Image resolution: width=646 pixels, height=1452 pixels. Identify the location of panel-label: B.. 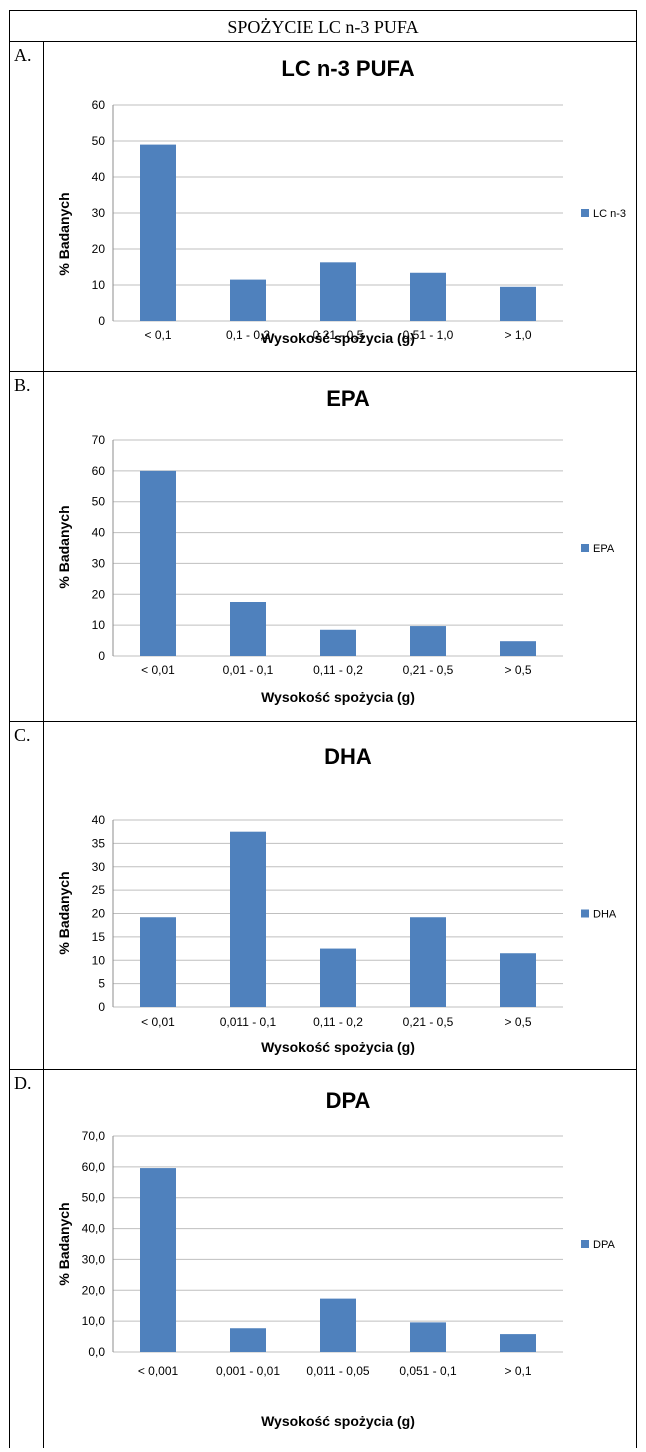
(26, 546).